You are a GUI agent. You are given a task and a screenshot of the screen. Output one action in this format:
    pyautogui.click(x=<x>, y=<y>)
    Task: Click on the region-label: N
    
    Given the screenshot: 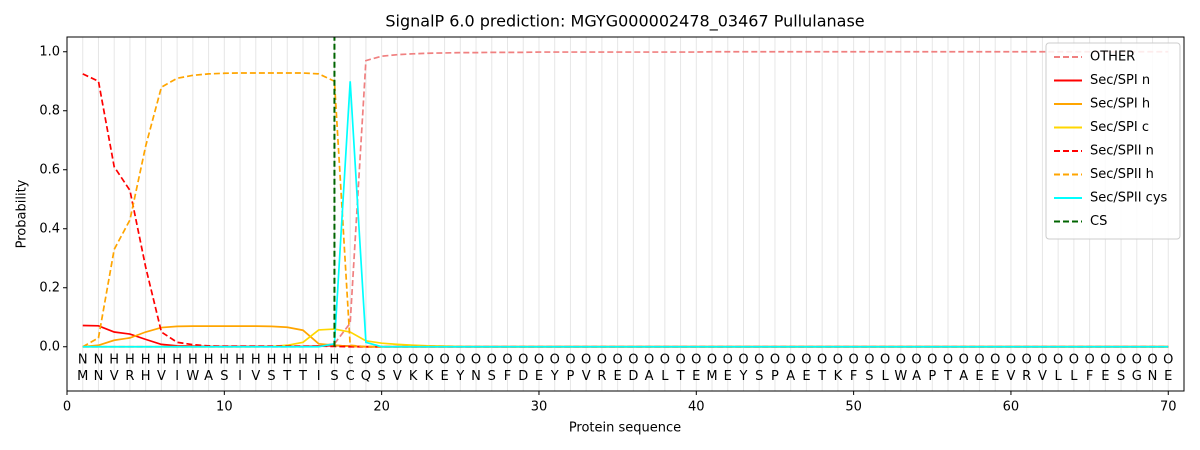 What is the action you would take?
    pyautogui.click(x=83, y=360)
    